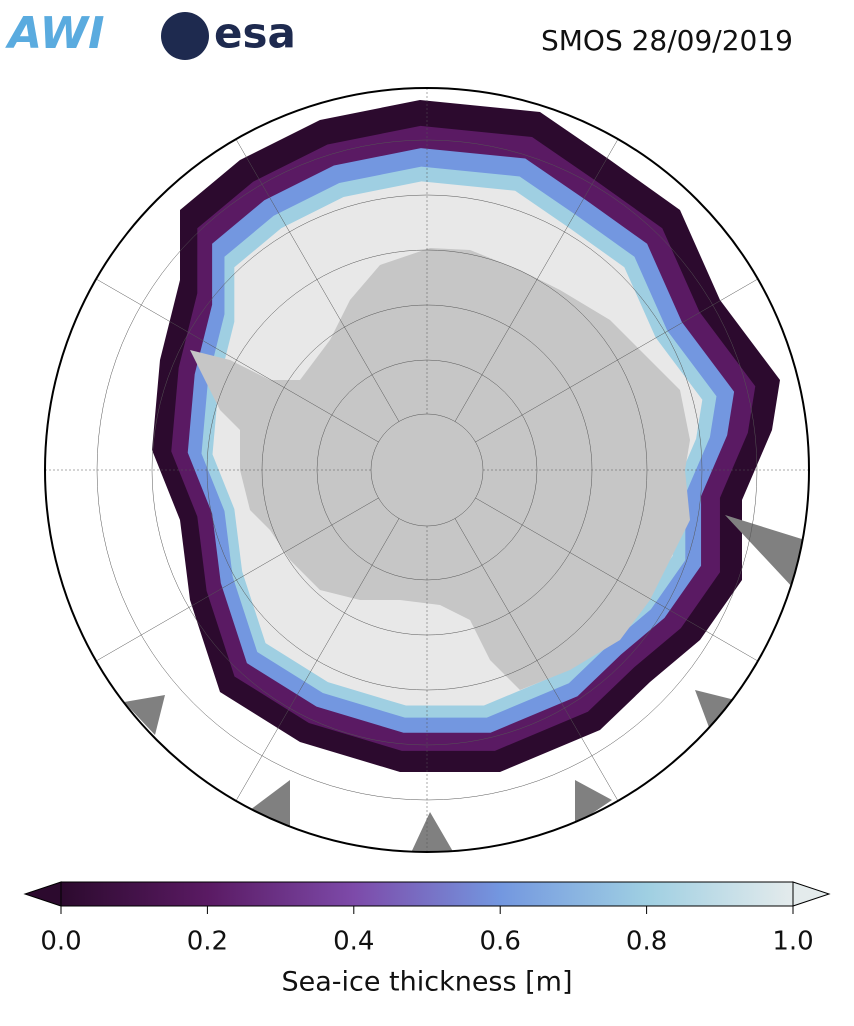  I want to click on title: SMOS 28/09/2019, so click(667, 40).